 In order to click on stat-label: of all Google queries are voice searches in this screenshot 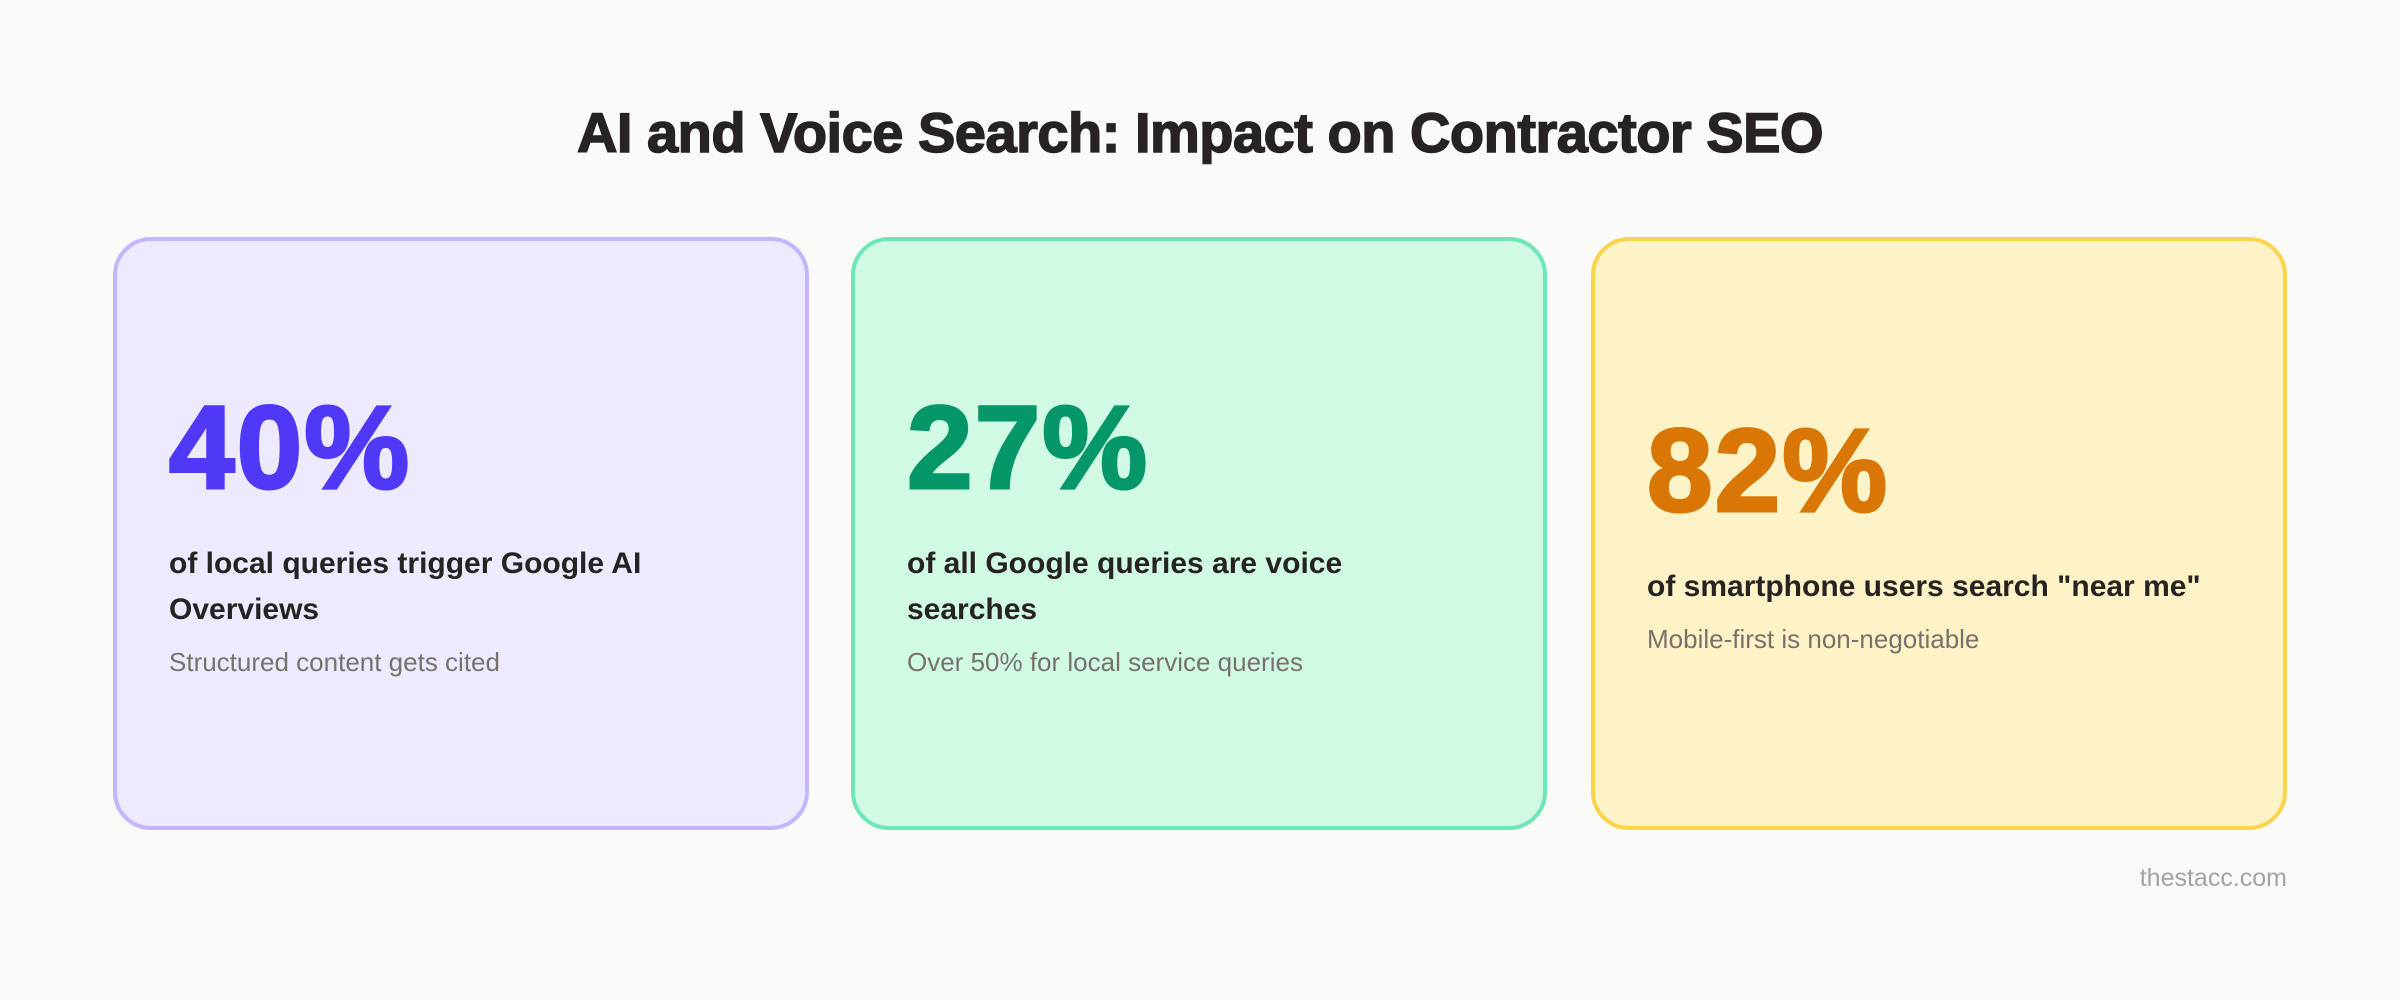, I will do `click(1125, 586)`.